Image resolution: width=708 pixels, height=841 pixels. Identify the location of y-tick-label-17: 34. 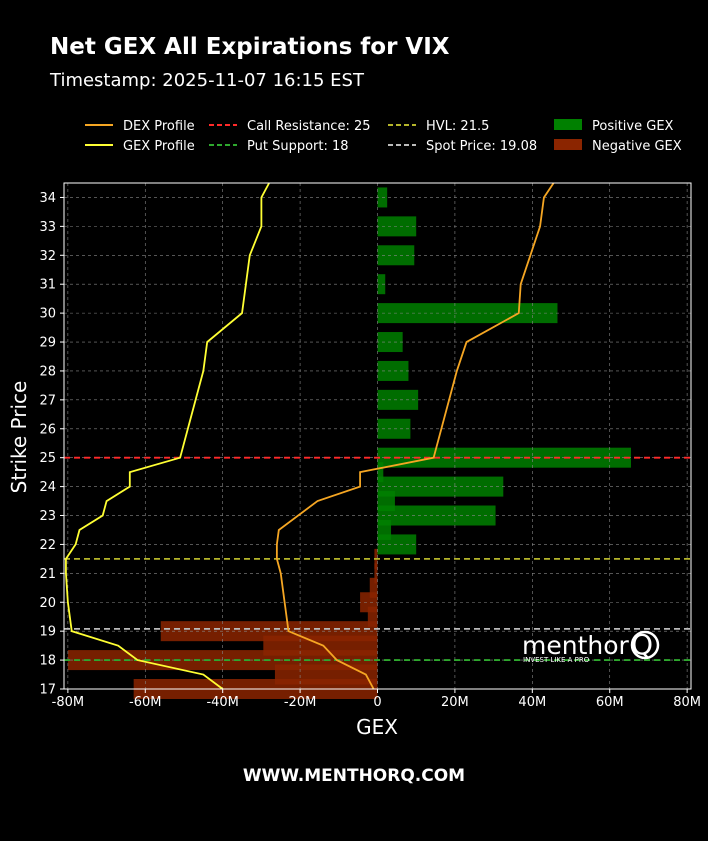
(47, 198).